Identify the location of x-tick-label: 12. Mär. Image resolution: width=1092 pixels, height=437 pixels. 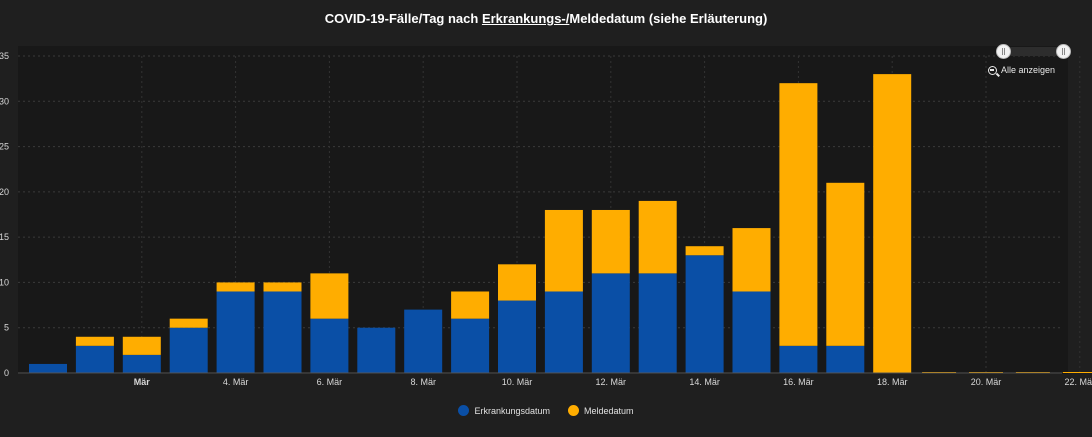
(611, 382).